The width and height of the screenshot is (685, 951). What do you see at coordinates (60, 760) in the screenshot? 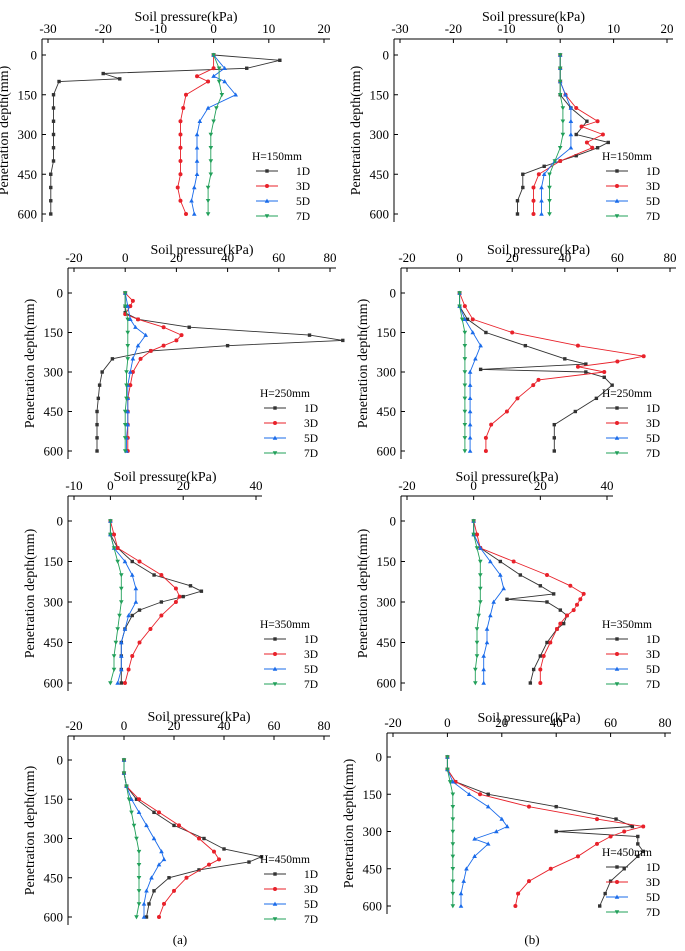
I see `y-tick-label: 0` at bounding box center [60, 760].